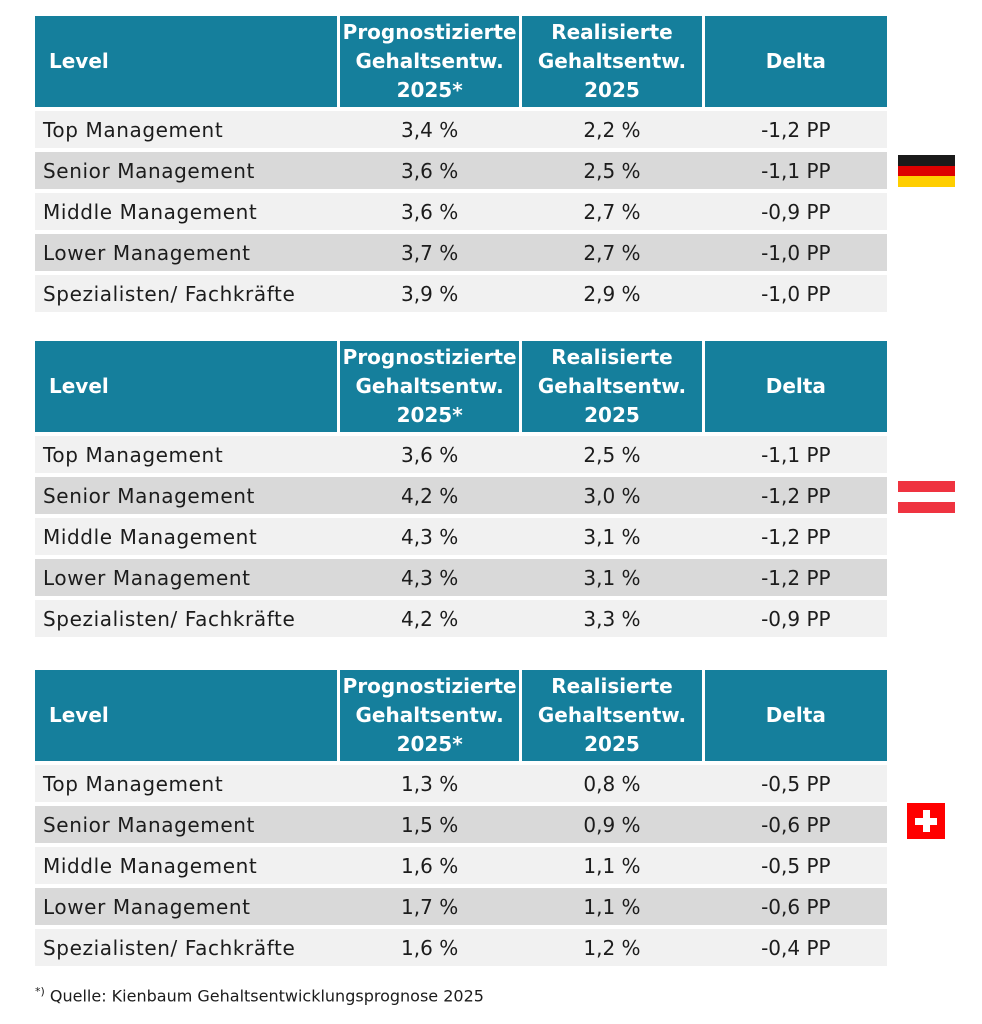 The height and width of the screenshot is (1024, 982). Describe the element at coordinates (796, 783) in the screenshot. I see `cell-delta: -0,5 PP` at that location.